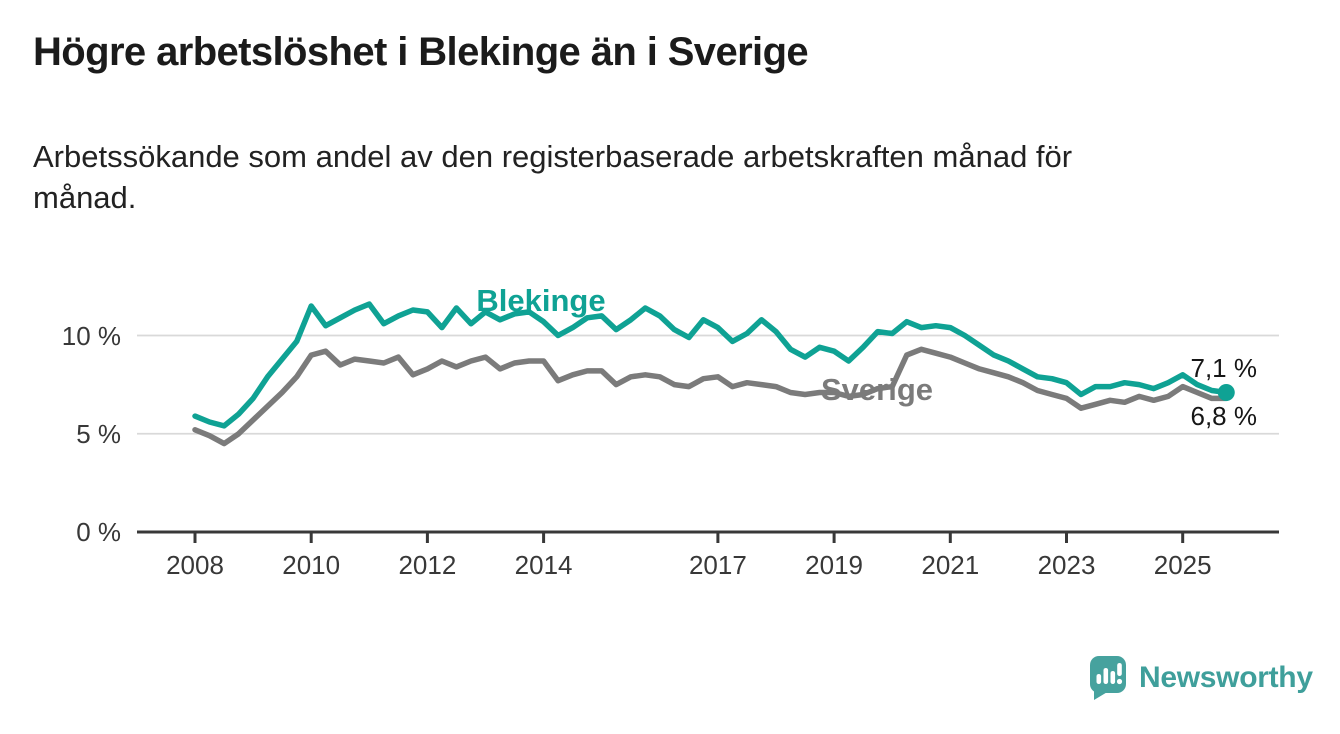 This screenshot has height=734, width=1340. I want to click on x-tick-label-2010: 2010, so click(311, 565).